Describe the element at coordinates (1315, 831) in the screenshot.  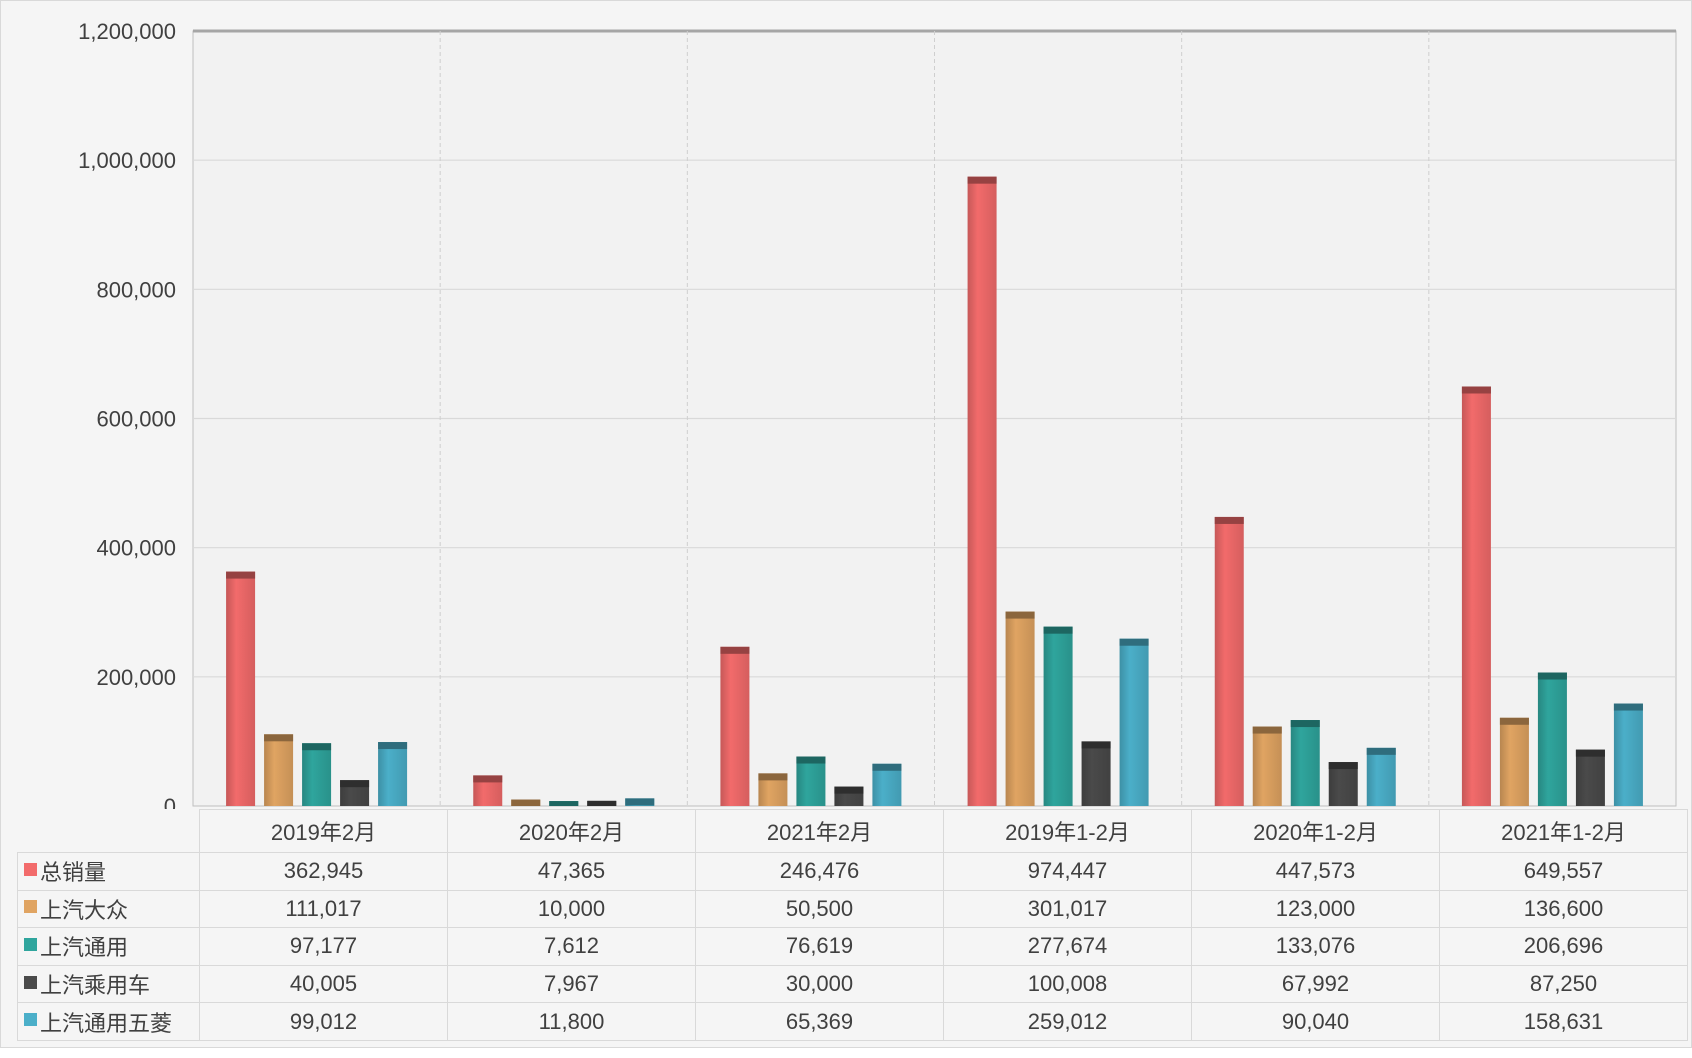
I see `category-label: 2020年1-2月` at that location.